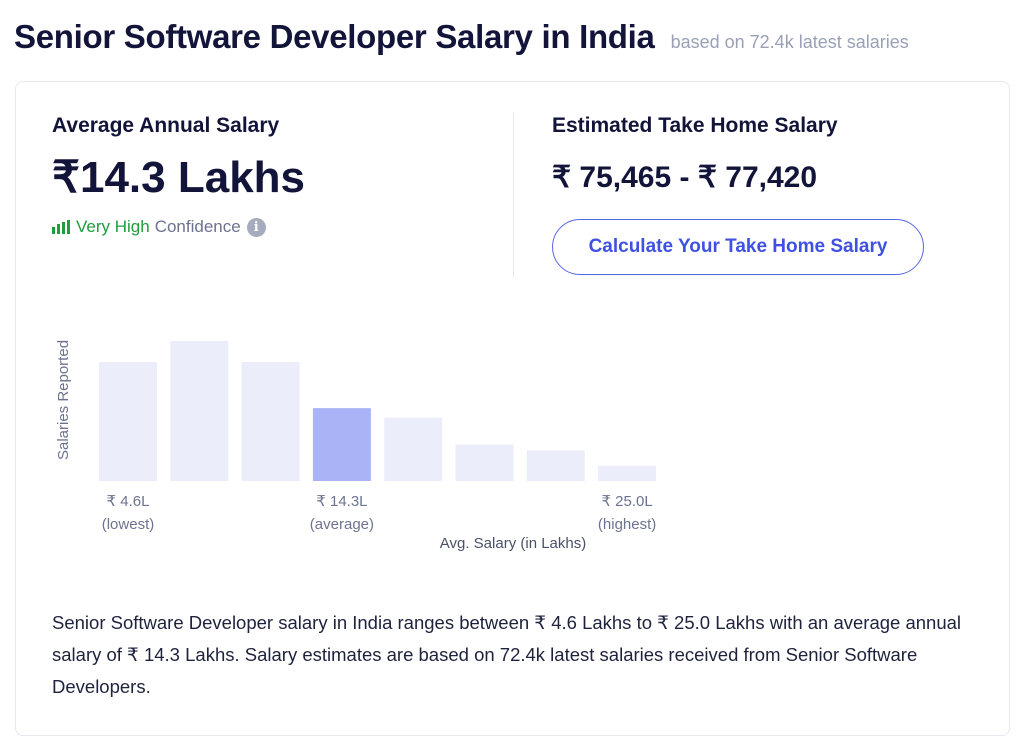 The image size is (1024, 745). What do you see at coordinates (341, 501) in the screenshot?
I see `chart-tick-label: ₹ 14.3L` at bounding box center [341, 501].